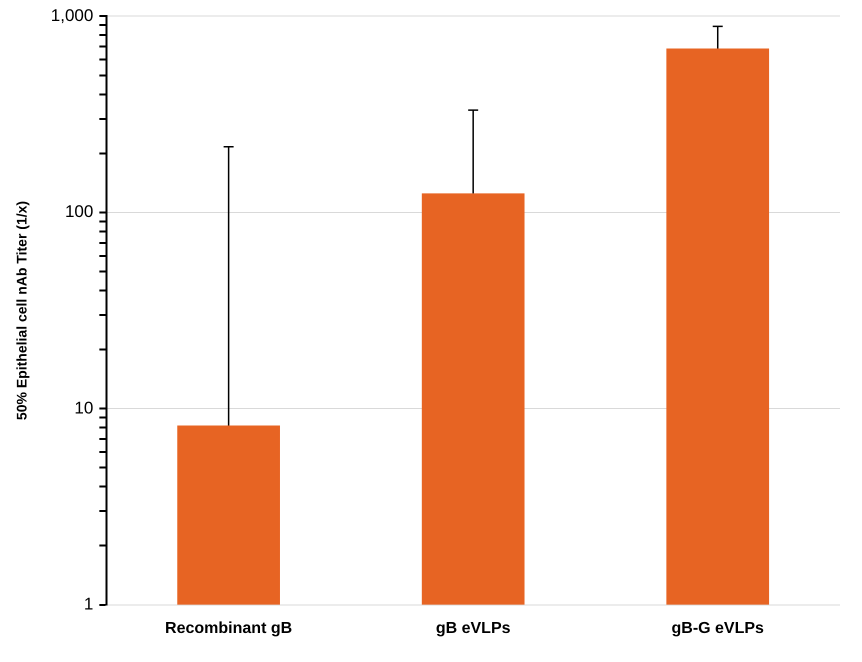 This screenshot has width=862, height=662. Describe the element at coordinates (717, 628) in the screenshot. I see `x-tick-label: gB-G eVLPs` at that location.